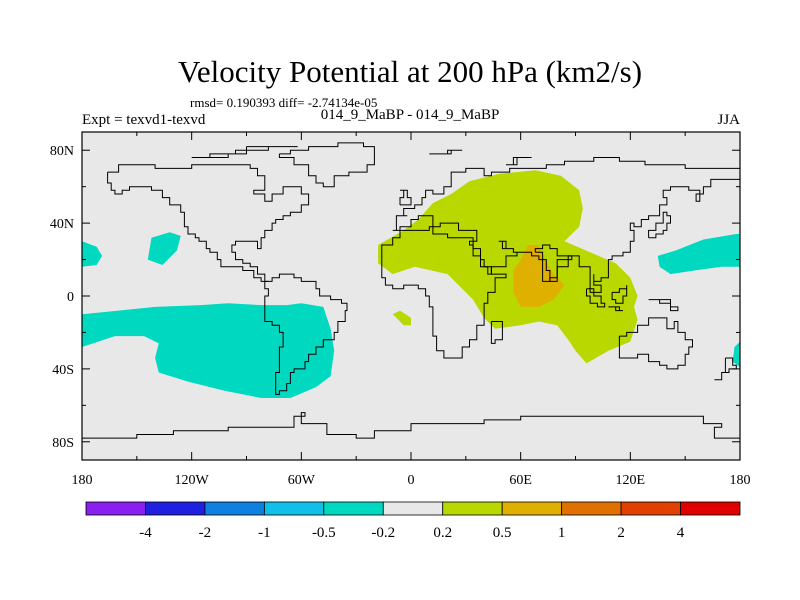 This screenshot has width=800, height=600. Describe the element at coordinates (728, 120) in the screenshot. I see `right-label: JJA` at that location.